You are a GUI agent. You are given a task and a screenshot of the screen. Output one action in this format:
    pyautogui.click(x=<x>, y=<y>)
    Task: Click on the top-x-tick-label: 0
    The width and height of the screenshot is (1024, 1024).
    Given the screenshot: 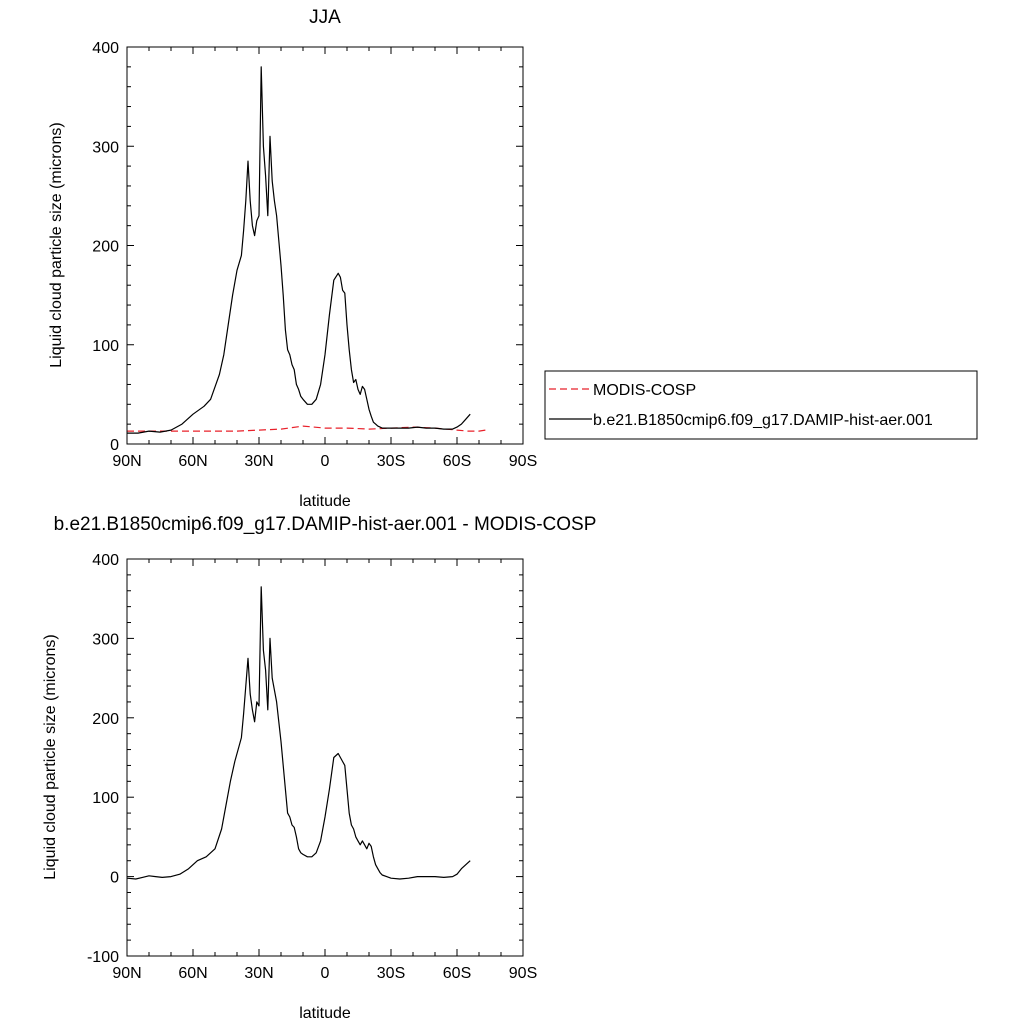 What is the action you would take?
    pyautogui.click(x=325, y=461)
    